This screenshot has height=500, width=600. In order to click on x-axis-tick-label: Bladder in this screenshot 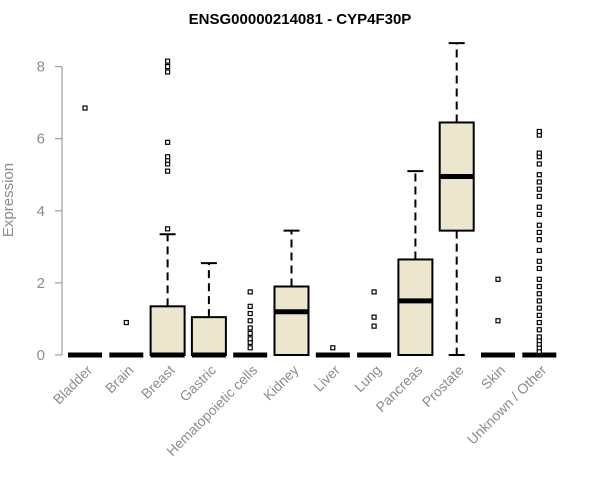, I will do `click(73, 385)`.